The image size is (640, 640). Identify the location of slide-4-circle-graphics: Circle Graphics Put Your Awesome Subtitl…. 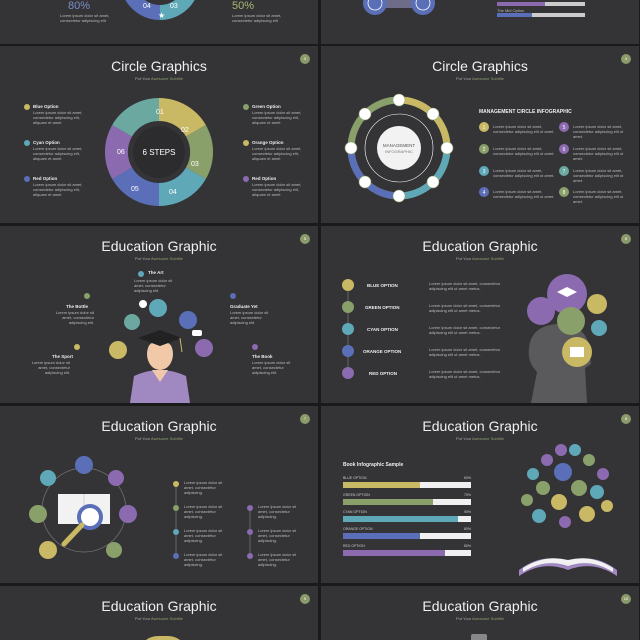
(480, 134).